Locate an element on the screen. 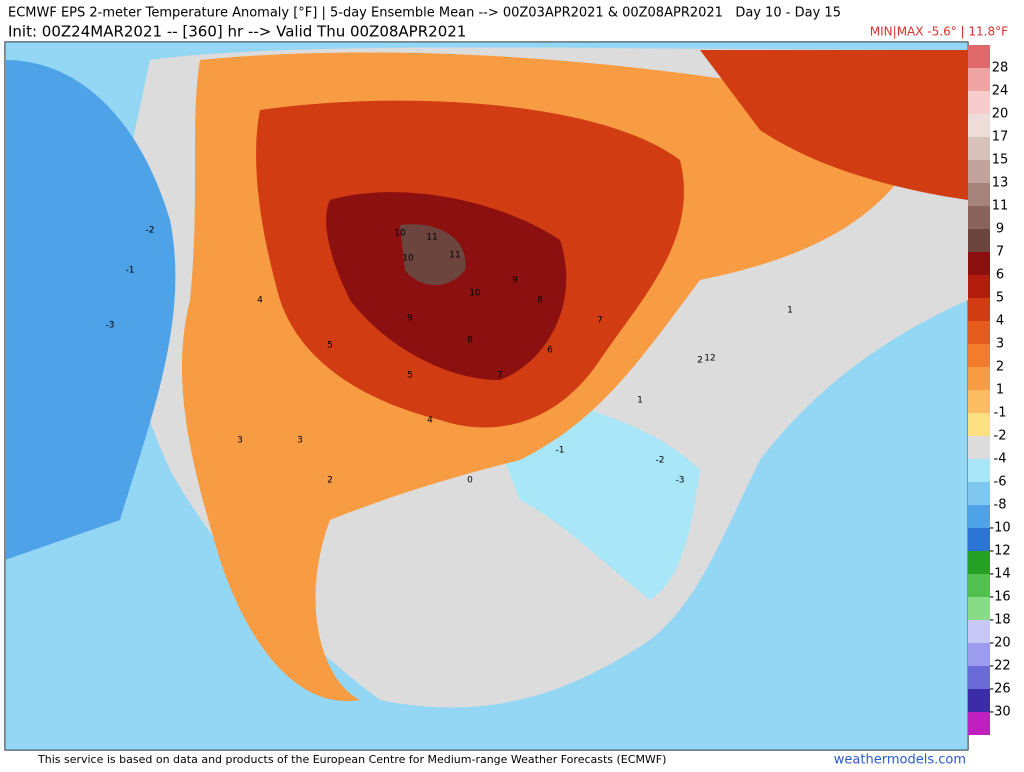  colorbar-label: 20 is located at coordinates (1000, 114).